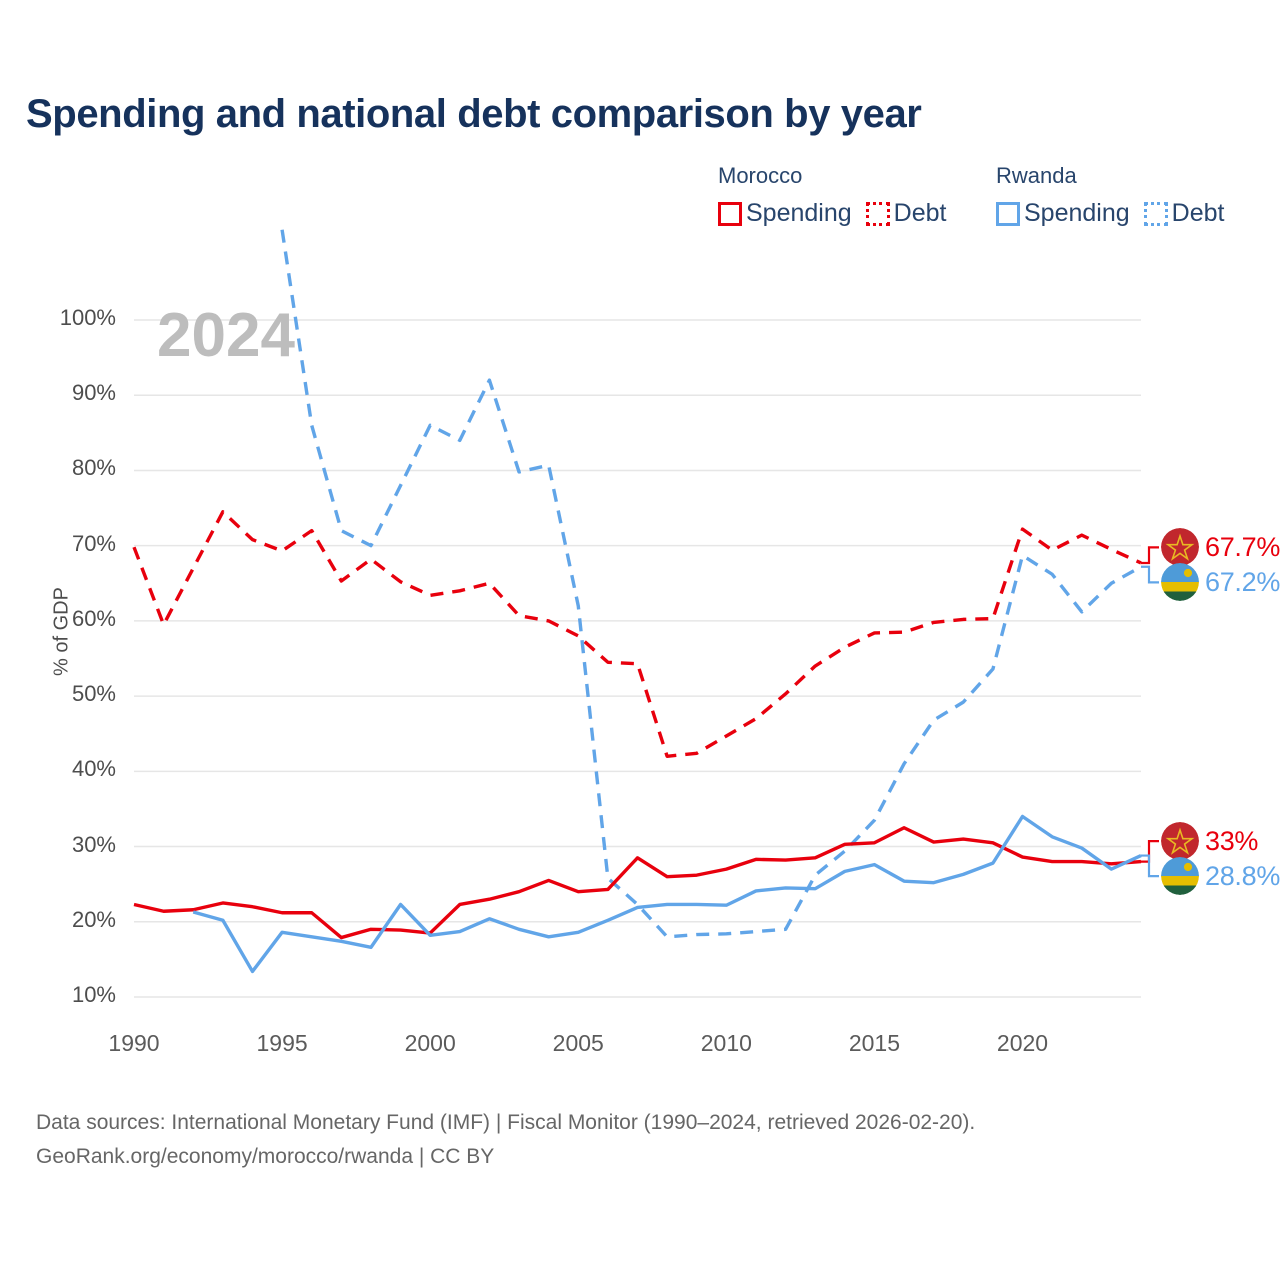  I want to click on y-tick-label: 10%, so click(93, 994).